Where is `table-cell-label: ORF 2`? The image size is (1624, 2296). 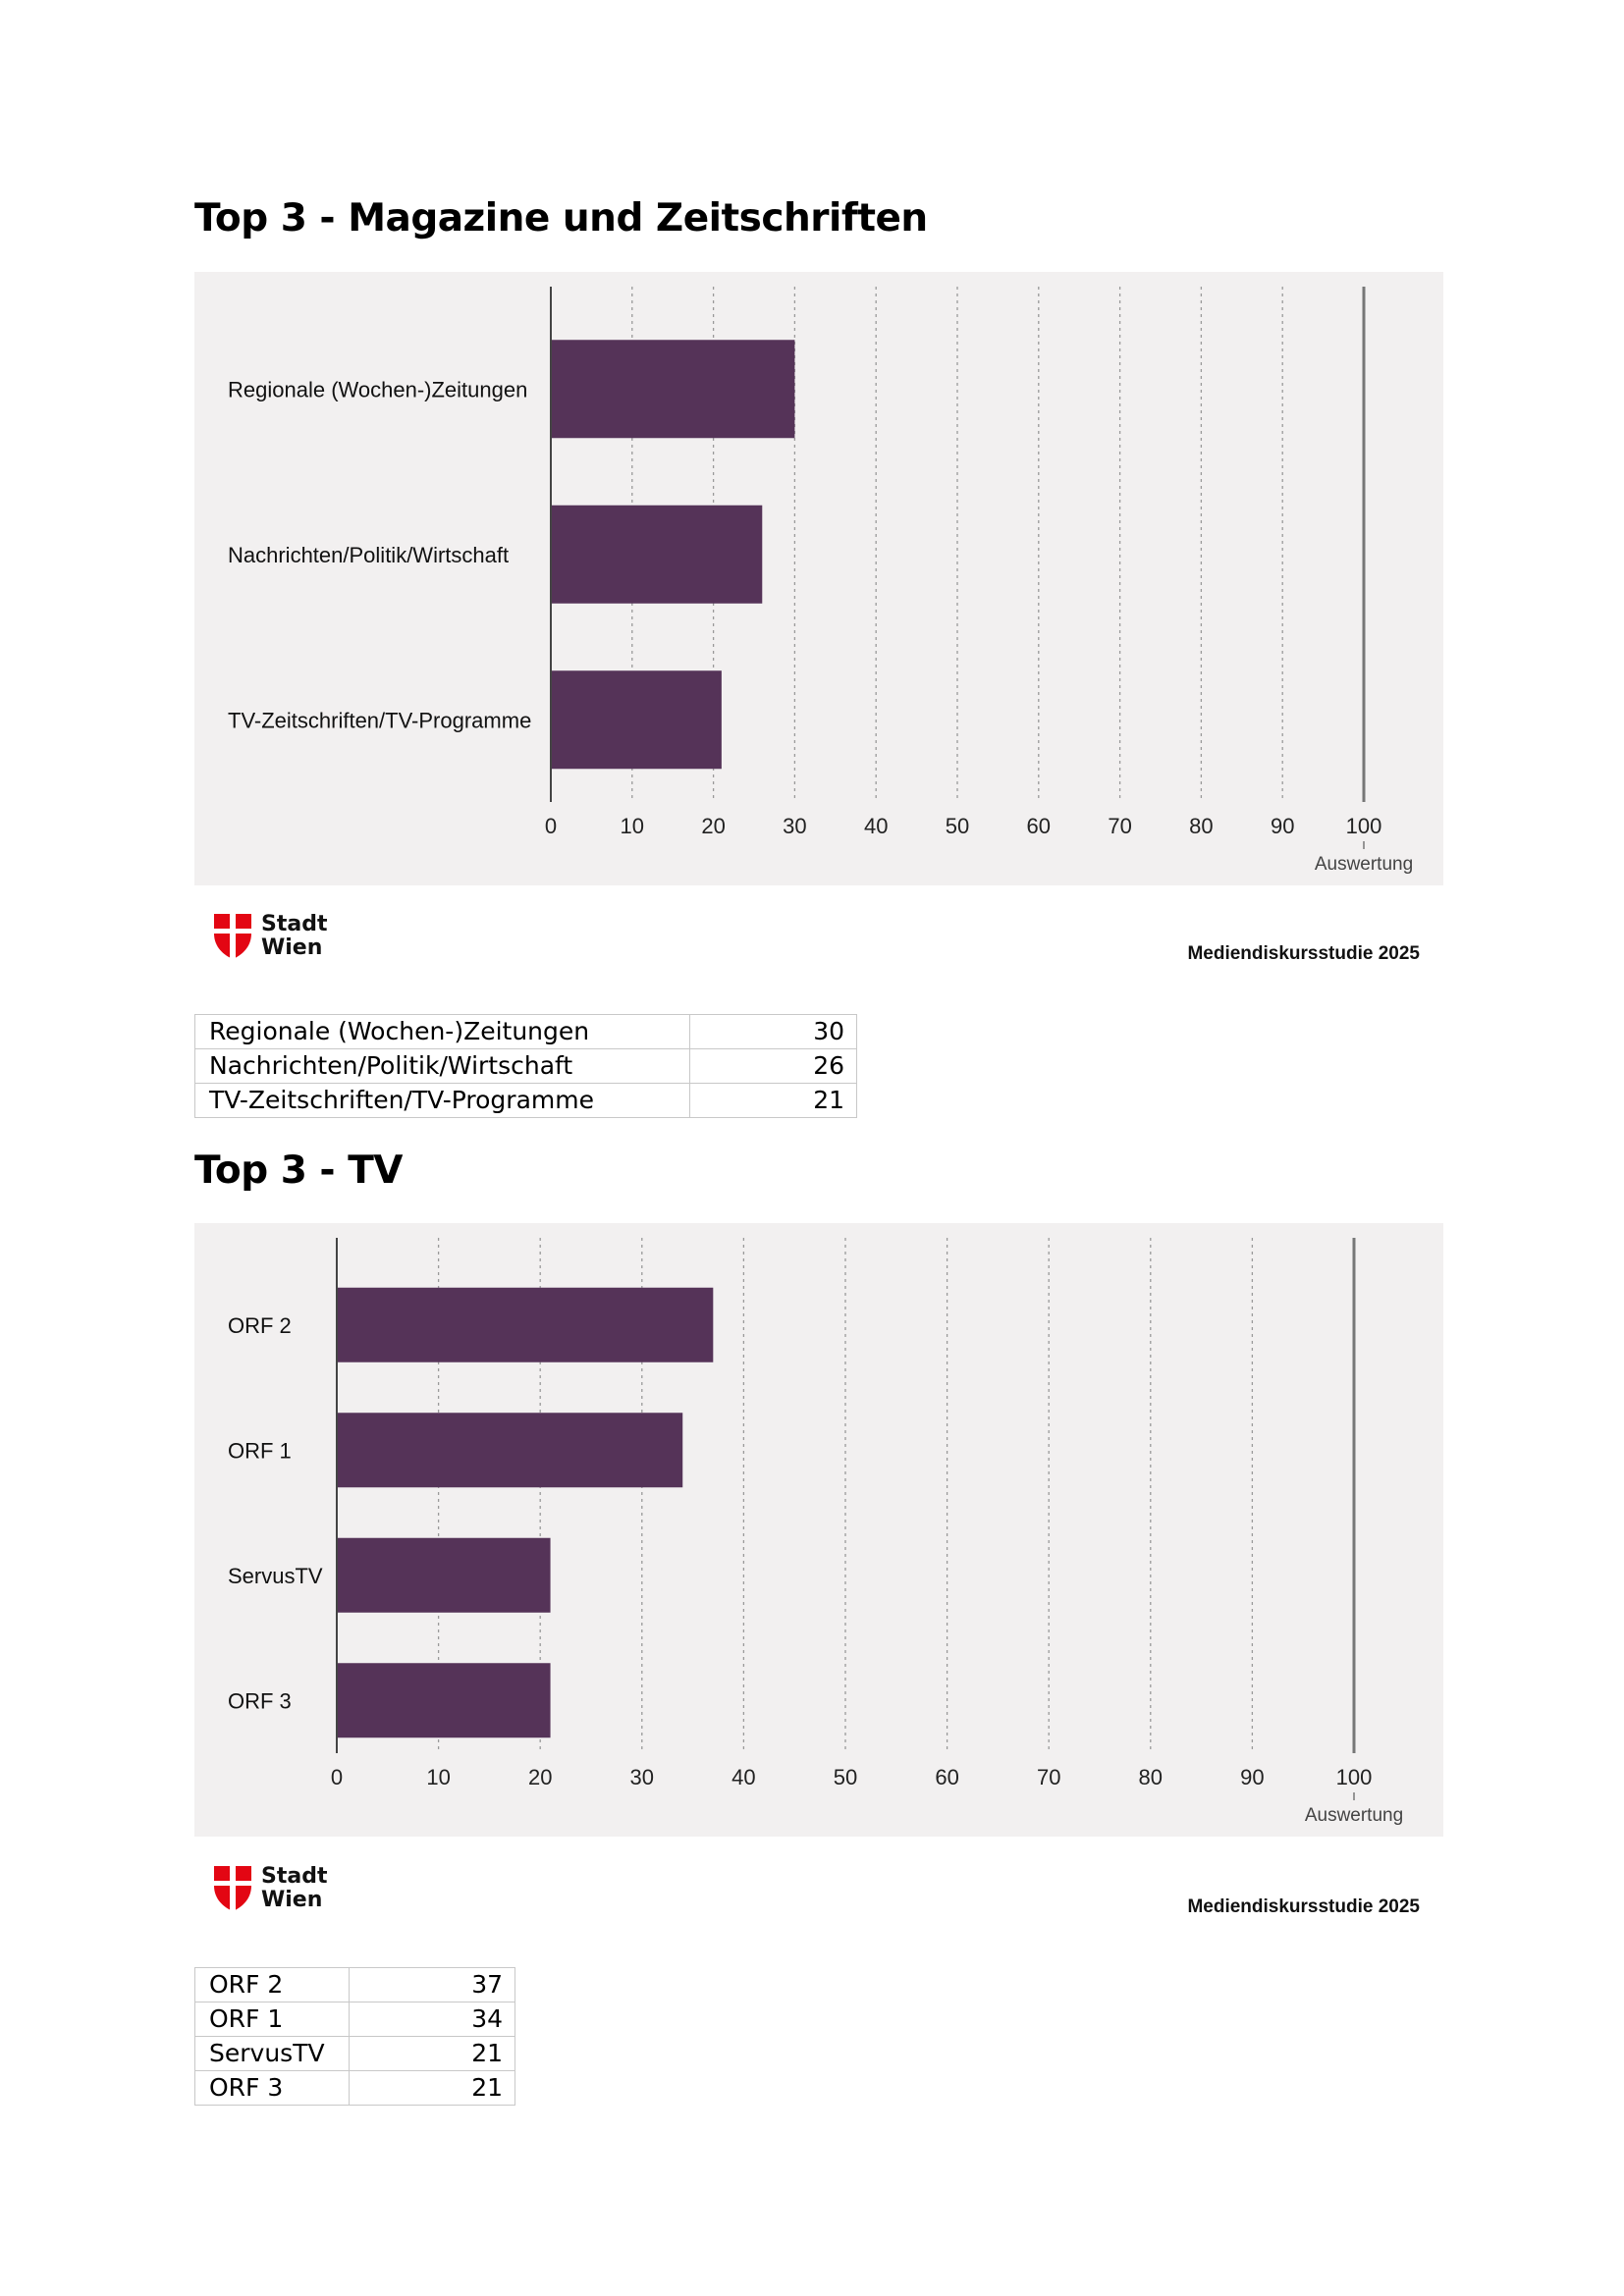 table-cell-label: ORF 2 is located at coordinates (272, 1984).